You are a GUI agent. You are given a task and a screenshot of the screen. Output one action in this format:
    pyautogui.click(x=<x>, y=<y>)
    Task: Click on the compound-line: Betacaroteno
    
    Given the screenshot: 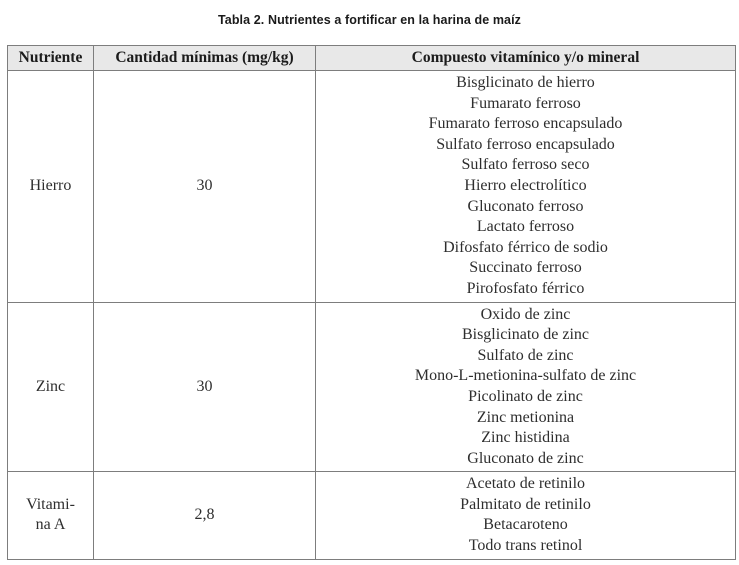 What is the action you would take?
    pyautogui.click(x=525, y=525)
    